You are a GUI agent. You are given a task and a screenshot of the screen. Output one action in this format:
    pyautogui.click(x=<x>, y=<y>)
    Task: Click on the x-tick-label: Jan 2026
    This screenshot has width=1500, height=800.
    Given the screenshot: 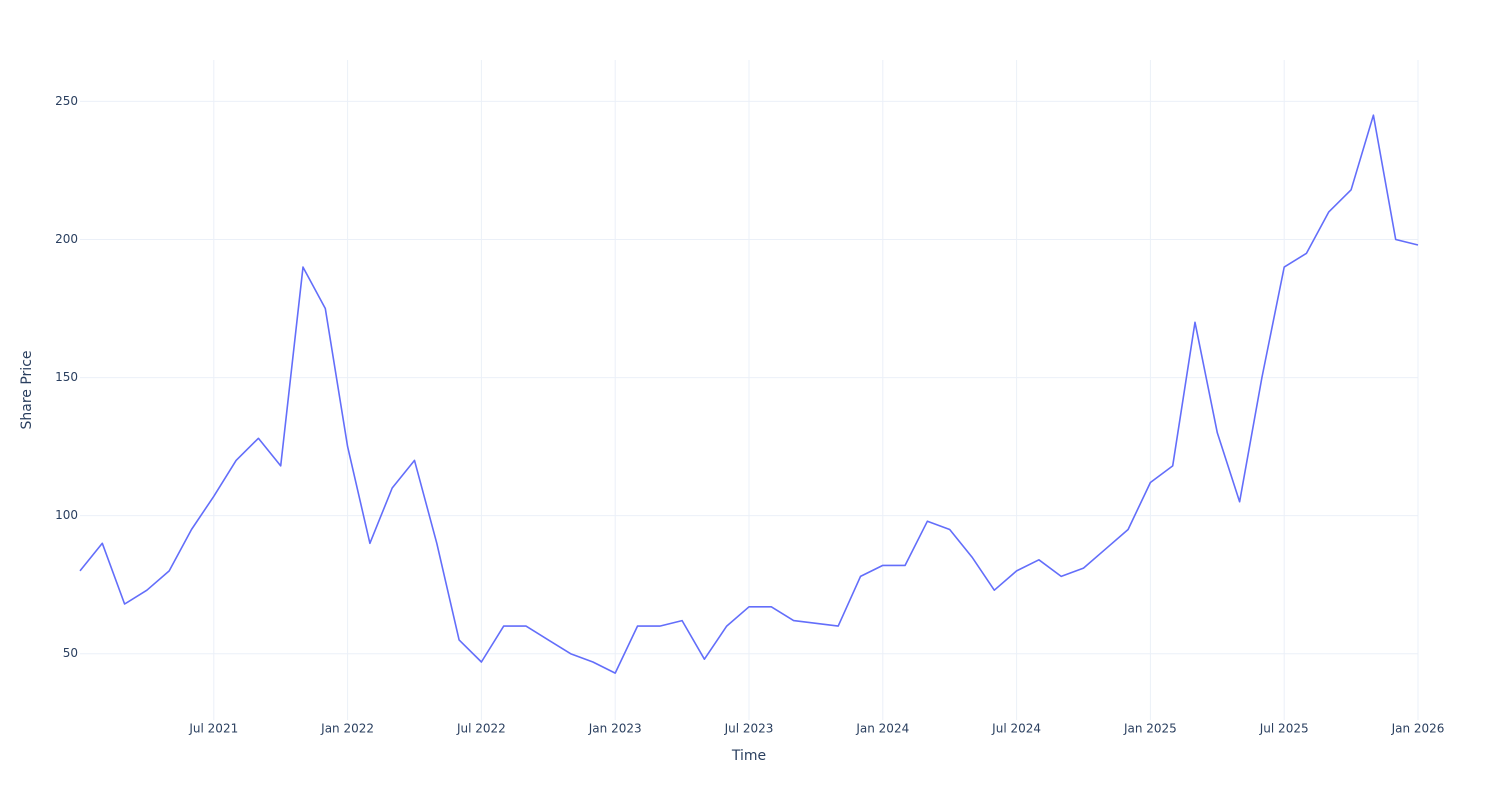 What is the action you would take?
    pyautogui.click(x=1418, y=729)
    